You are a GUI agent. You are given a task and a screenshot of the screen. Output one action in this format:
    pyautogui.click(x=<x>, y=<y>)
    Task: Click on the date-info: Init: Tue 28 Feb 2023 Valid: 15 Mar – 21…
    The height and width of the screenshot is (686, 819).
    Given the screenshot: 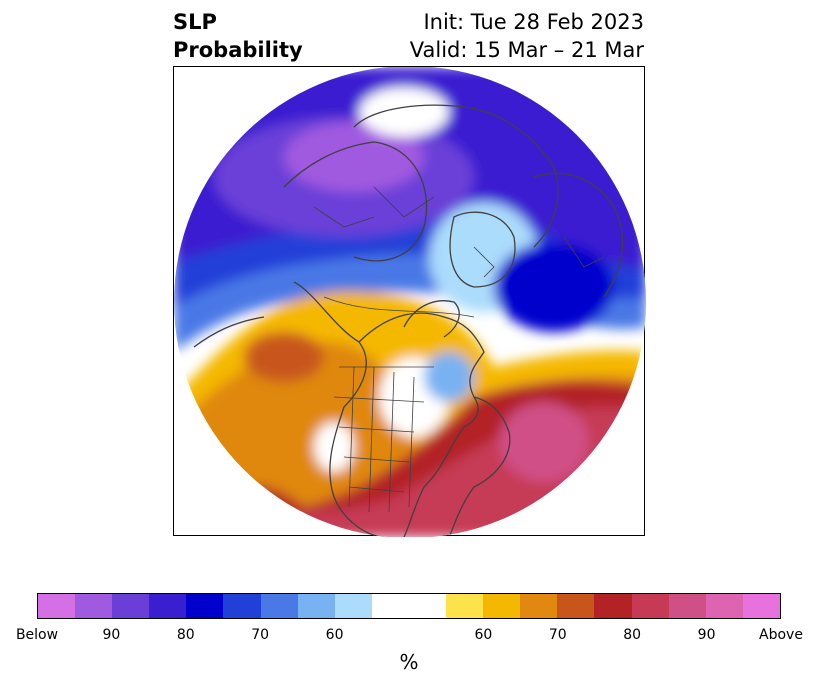 What is the action you would take?
    pyautogui.click(x=527, y=36)
    